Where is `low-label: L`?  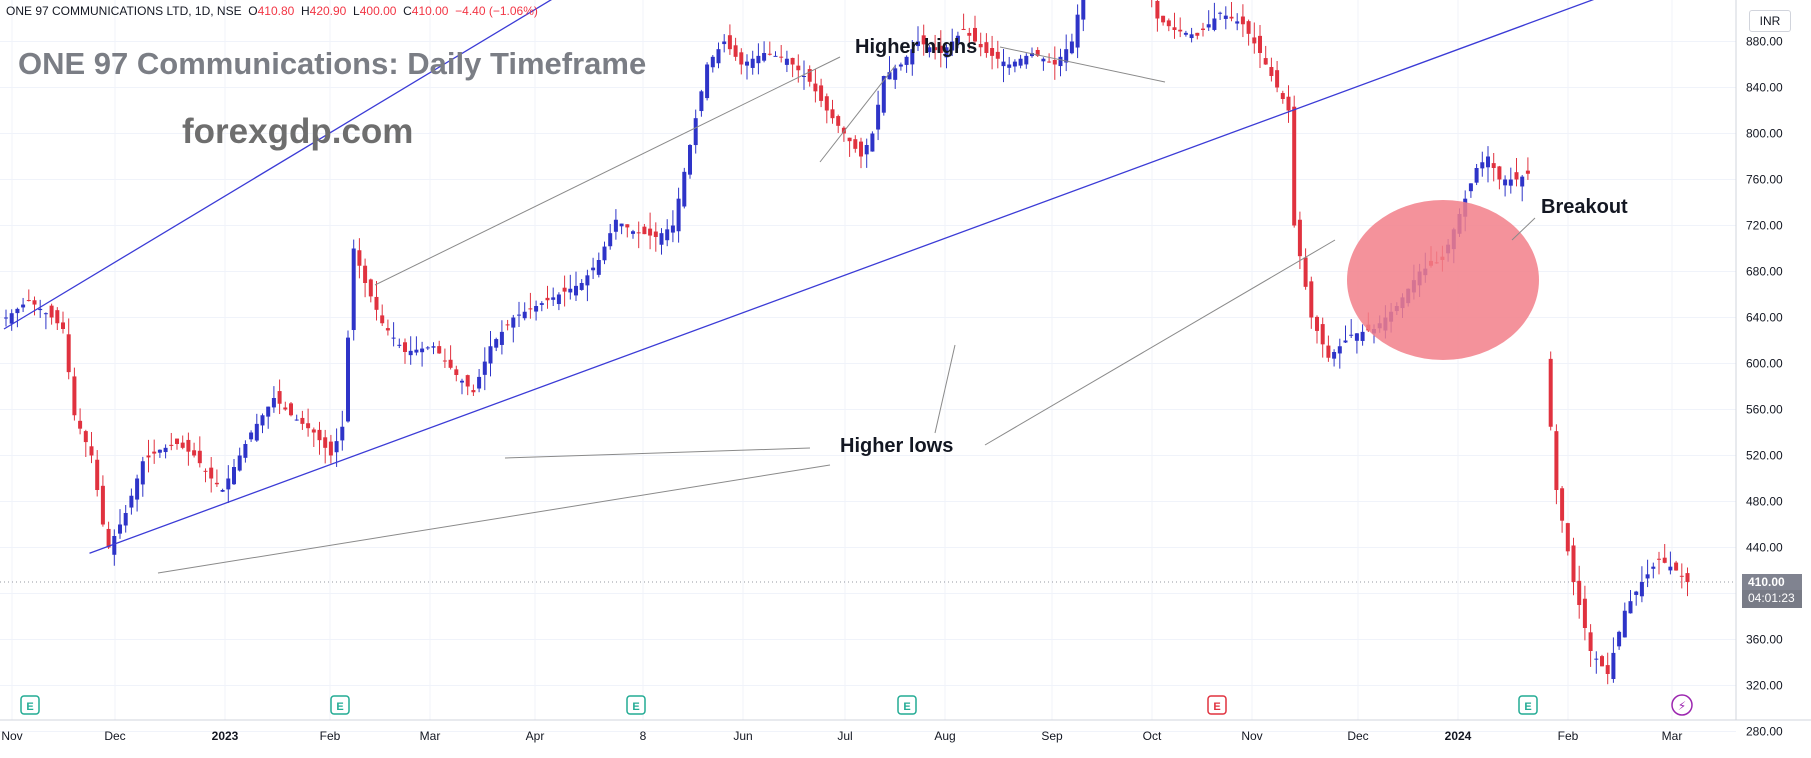 low-label: L is located at coordinates (356, 11).